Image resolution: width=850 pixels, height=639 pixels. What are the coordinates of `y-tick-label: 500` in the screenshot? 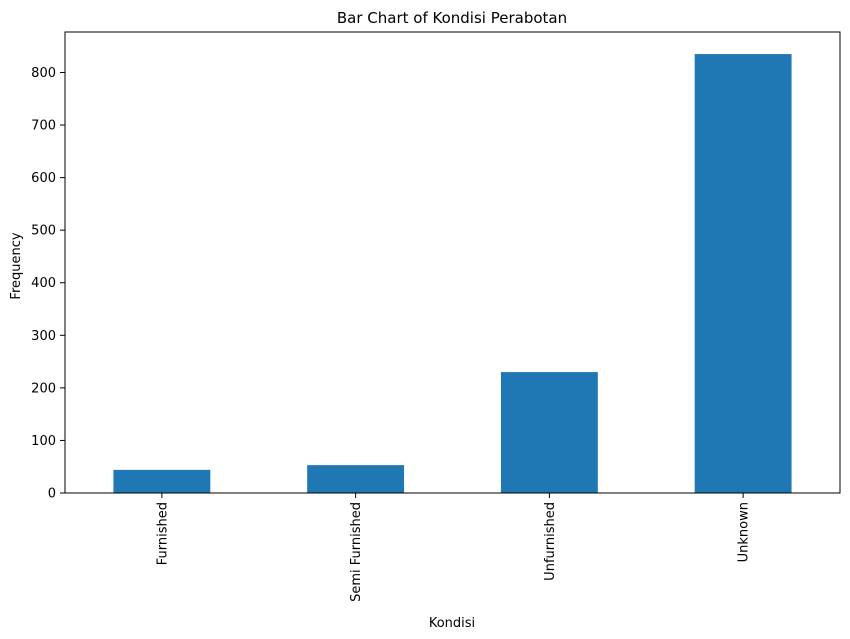 It's located at (43, 231).